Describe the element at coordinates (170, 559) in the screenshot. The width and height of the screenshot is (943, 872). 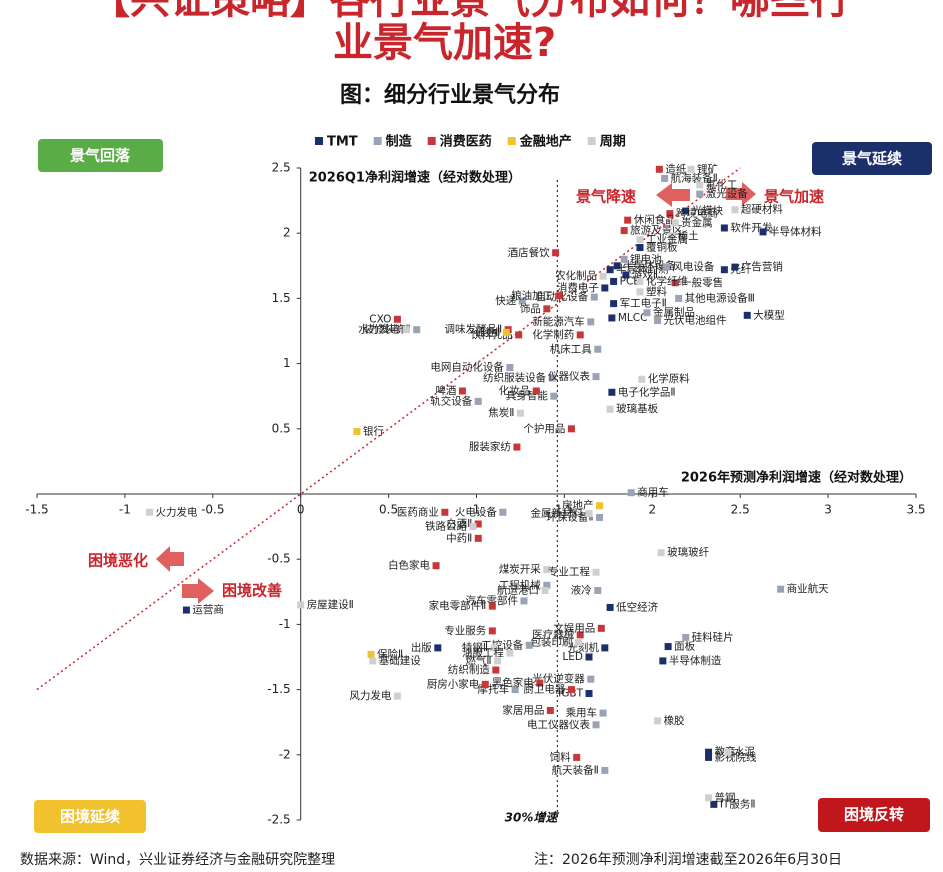
I see `arrow-left` at that location.